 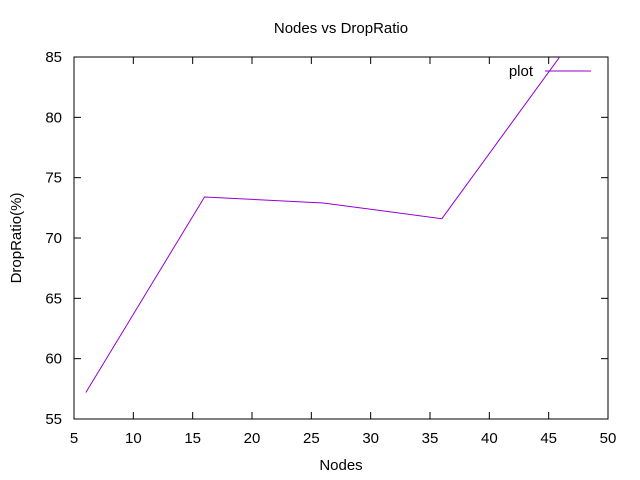 I want to click on y-tick-label: 60, so click(x=53, y=359).